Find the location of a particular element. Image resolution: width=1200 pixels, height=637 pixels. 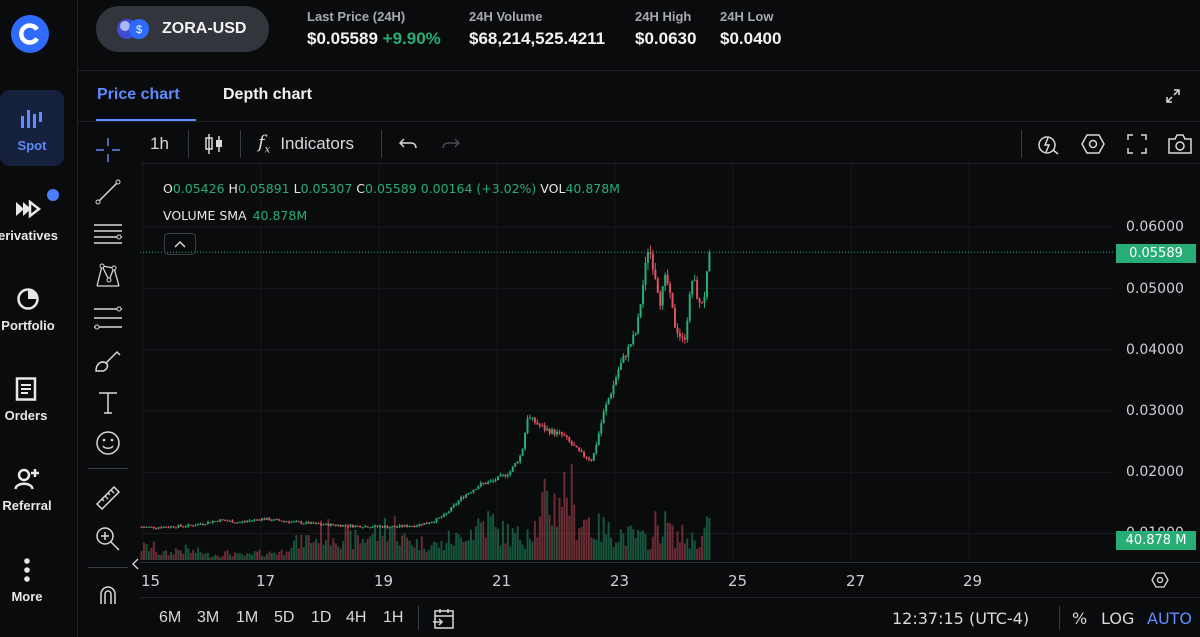

nav-more: More is located at coordinates (29, 579).